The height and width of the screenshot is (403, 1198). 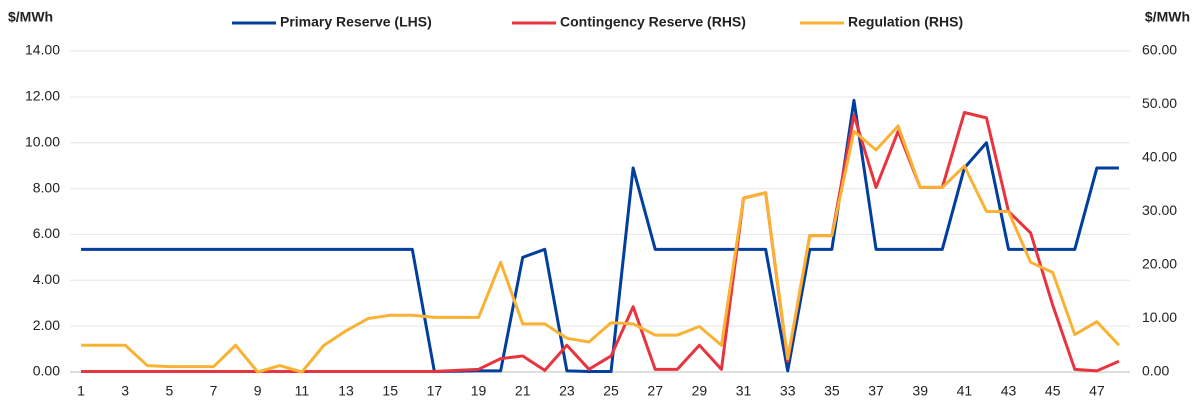 I want to click on y-tick-label: 10.00, so click(x=42, y=141).